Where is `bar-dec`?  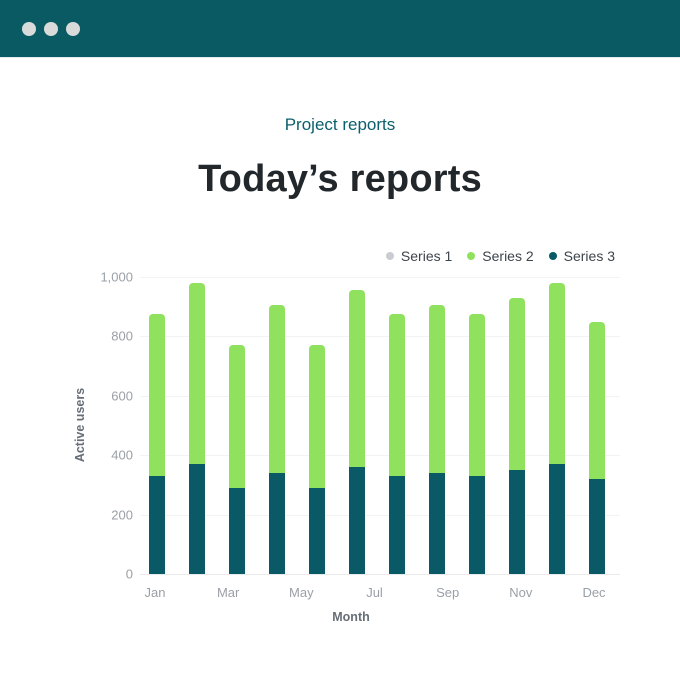
bar-dec is located at coordinates (597, 447).